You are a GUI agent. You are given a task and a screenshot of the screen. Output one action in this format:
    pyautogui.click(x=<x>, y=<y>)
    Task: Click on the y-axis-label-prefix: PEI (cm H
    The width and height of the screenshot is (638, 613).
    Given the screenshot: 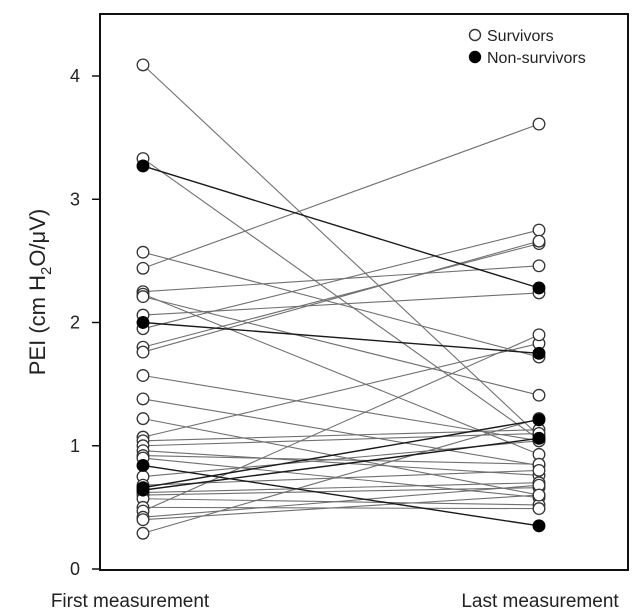 What is the action you would take?
    pyautogui.click(x=37, y=325)
    